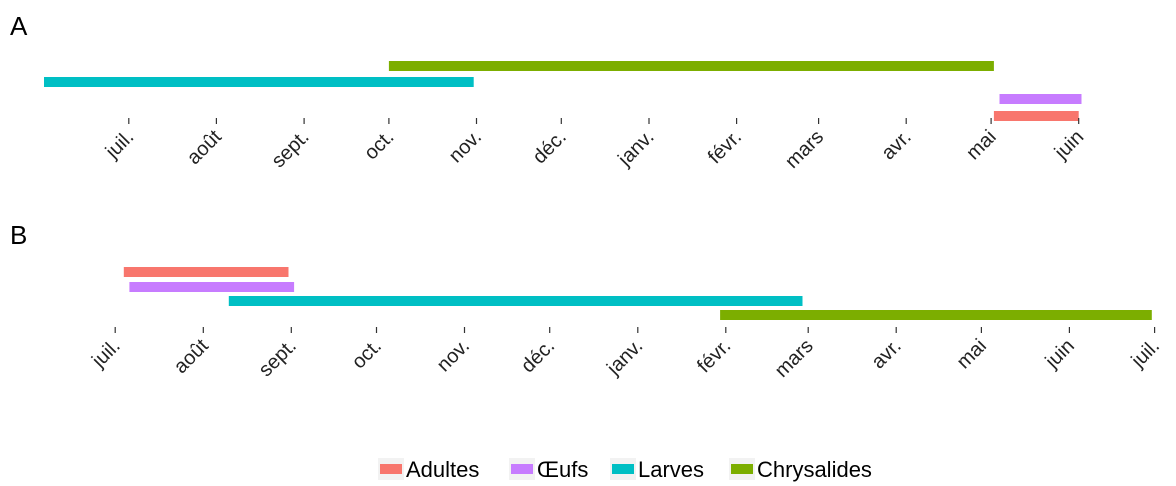 The width and height of the screenshot is (1176, 486). I want to click on panel-b-label: B, so click(18, 235).